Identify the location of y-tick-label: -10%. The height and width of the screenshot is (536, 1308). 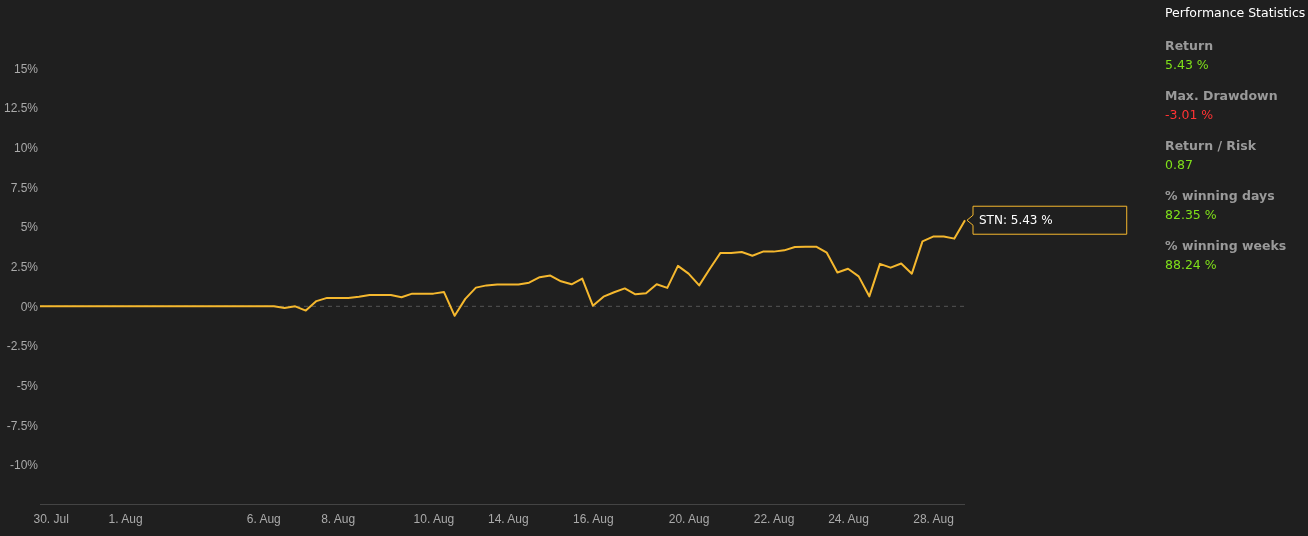
(24, 465).